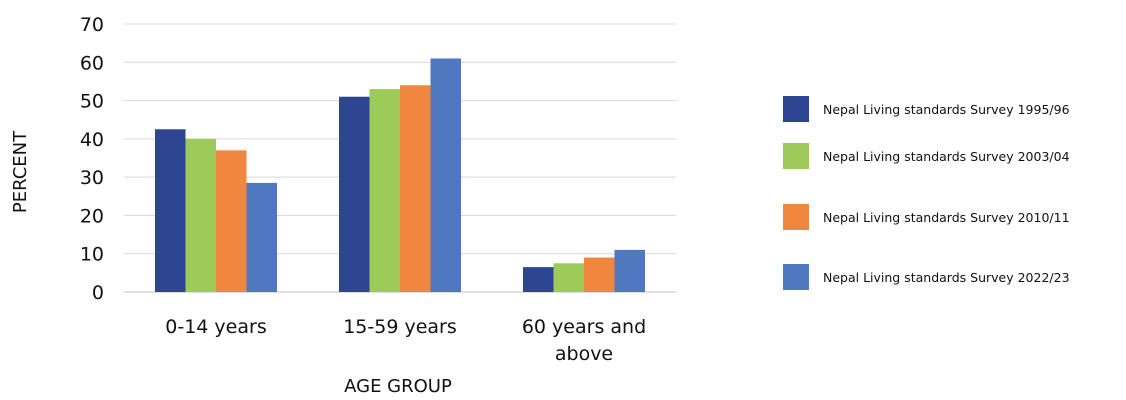 Image resolution: width=1126 pixels, height=400 pixels. Describe the element at coordinates (946, 156) in the screenshot. I see `legend-label: Nepal Living standards Survey 2003/04` at that location.